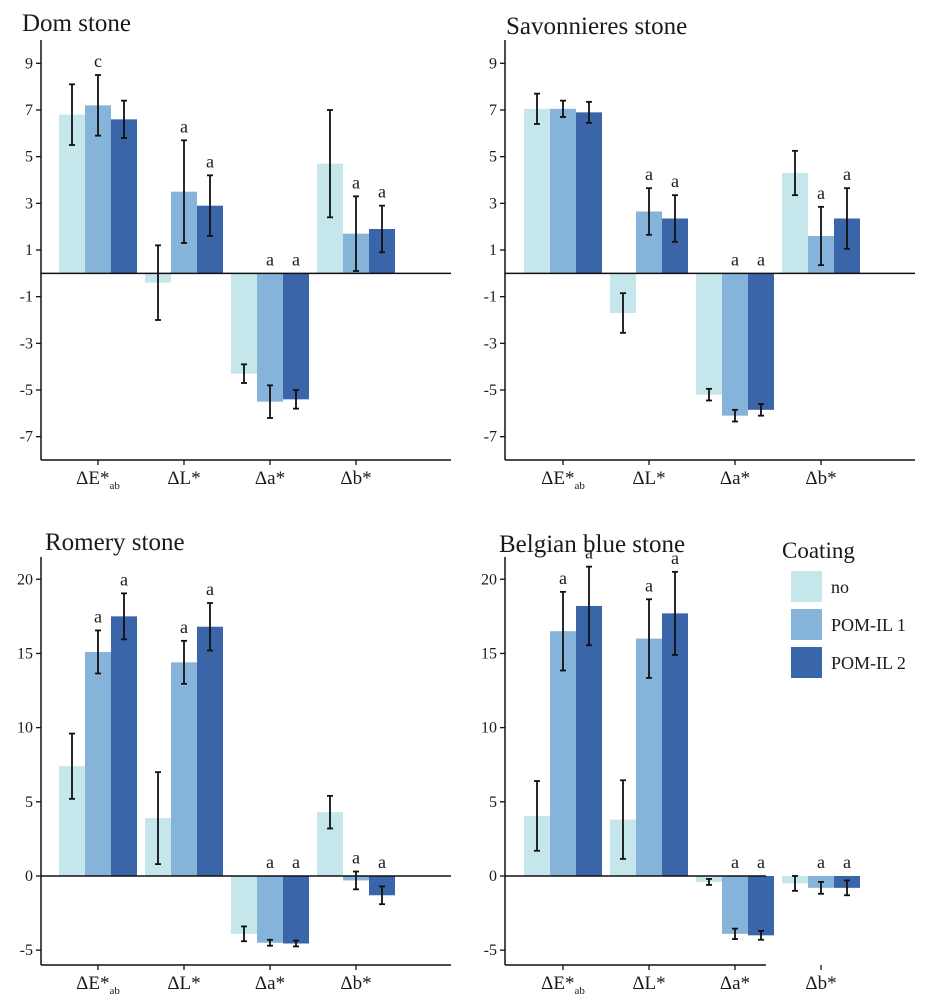  What do you see at coordinates (25, 579) in the screenshot?
I see `y-tick-label: 20` at bounding box center [25, 579].